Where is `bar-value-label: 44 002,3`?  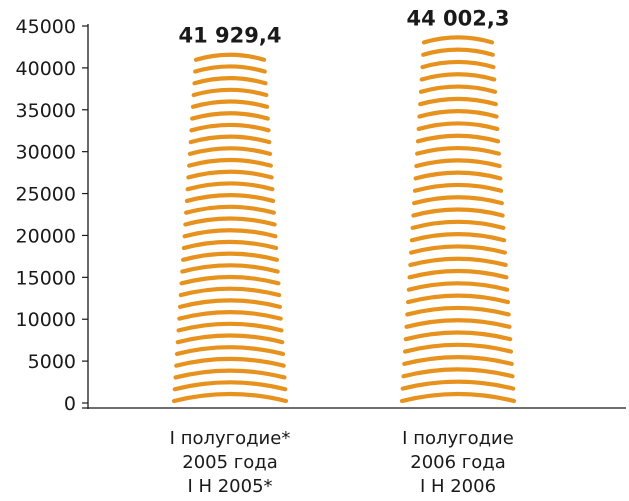
bar-value-label: 44 002,3 is located at coordinates (458, 18).